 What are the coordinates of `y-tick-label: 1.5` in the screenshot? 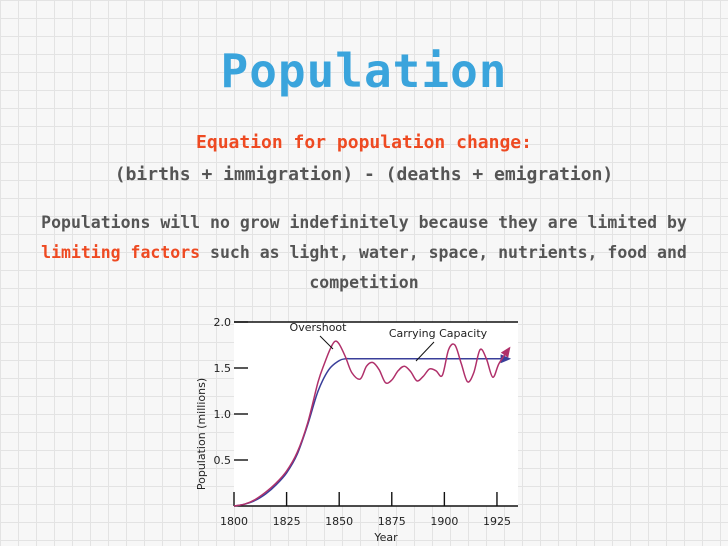 It's located at (223, 368).